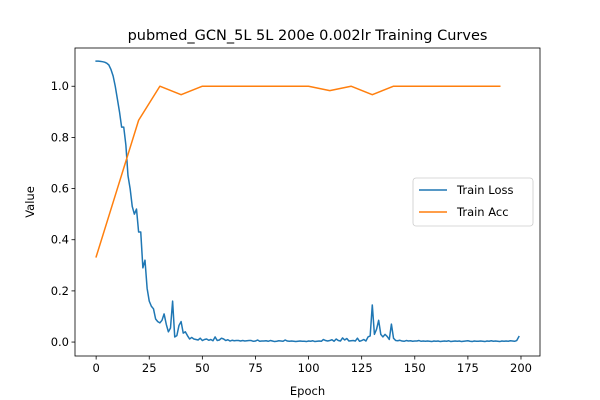 This screenshot has height=400, width=600. What do you see at coordinates (521, 368) in the screenshot?
I see `x-tick-label: 200` at bounding box center [521, 368].